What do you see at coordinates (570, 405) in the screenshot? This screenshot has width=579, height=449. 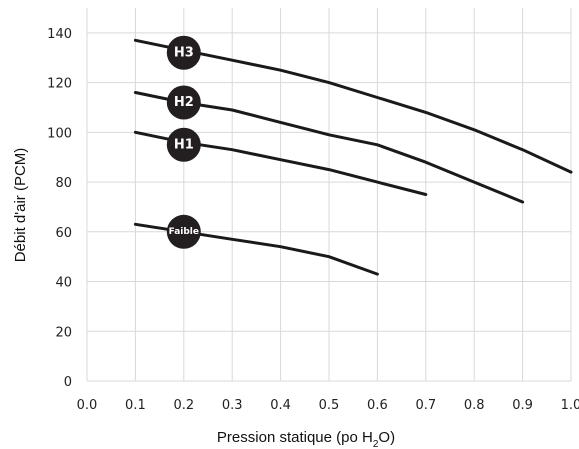 I see `x-tick-label: 1.0` at bounding box center [570, 405].